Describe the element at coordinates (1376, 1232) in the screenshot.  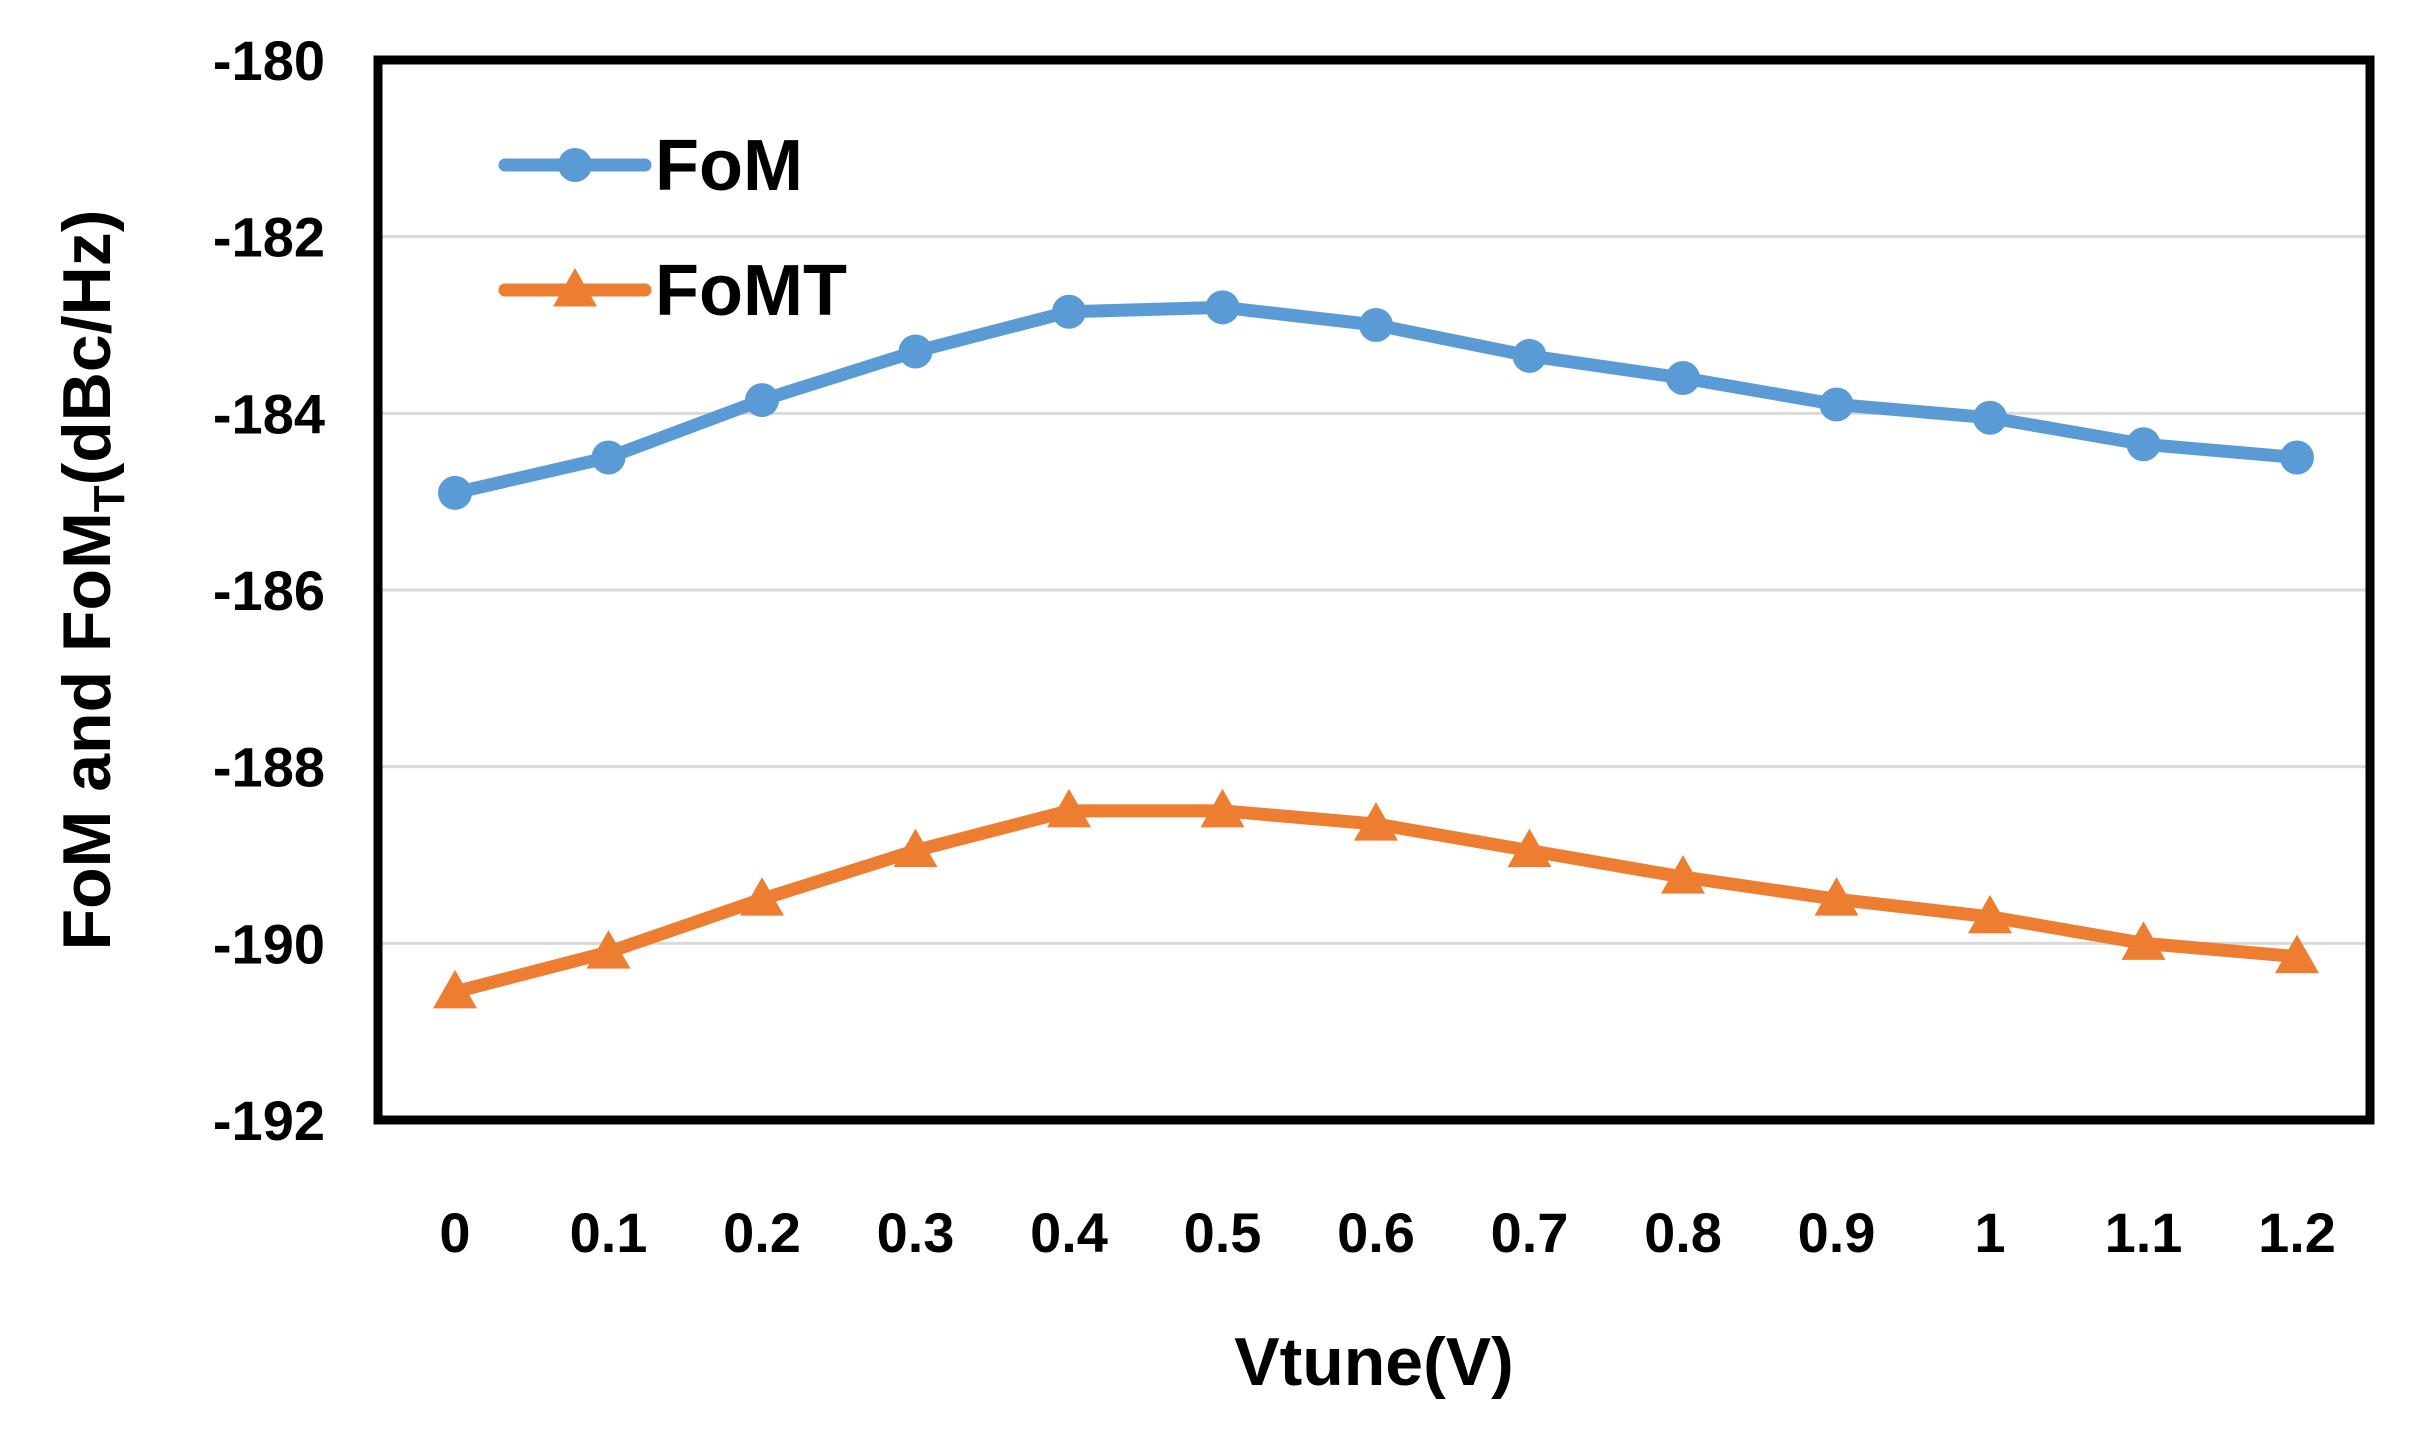
I see `x-tick-label: 0.6` at that location.